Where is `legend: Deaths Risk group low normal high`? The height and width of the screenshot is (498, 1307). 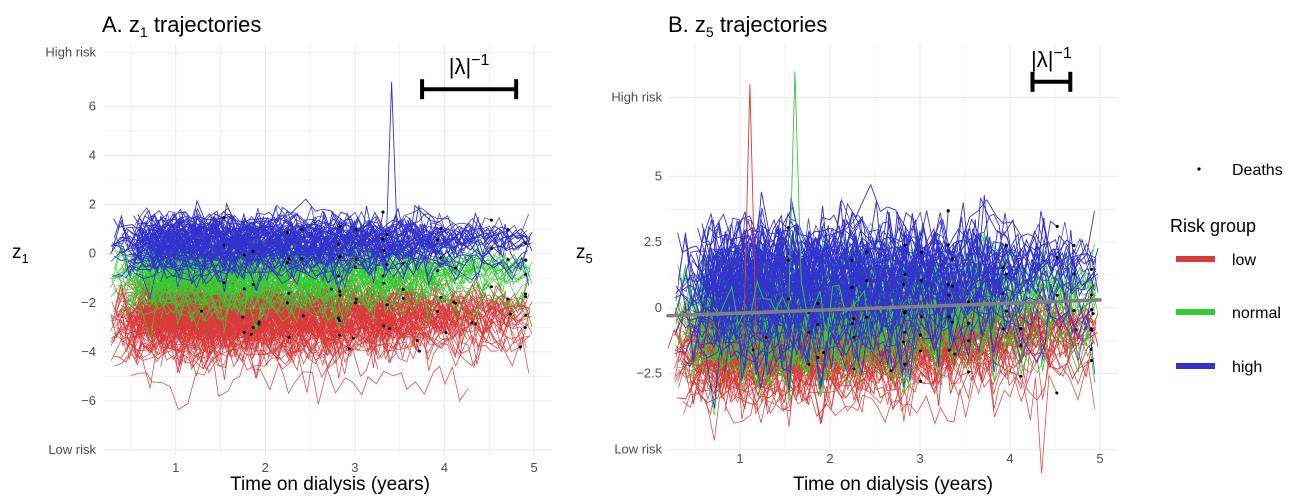
legend: Deaths Risk group low normal high is located at coordinates (1226, 269).